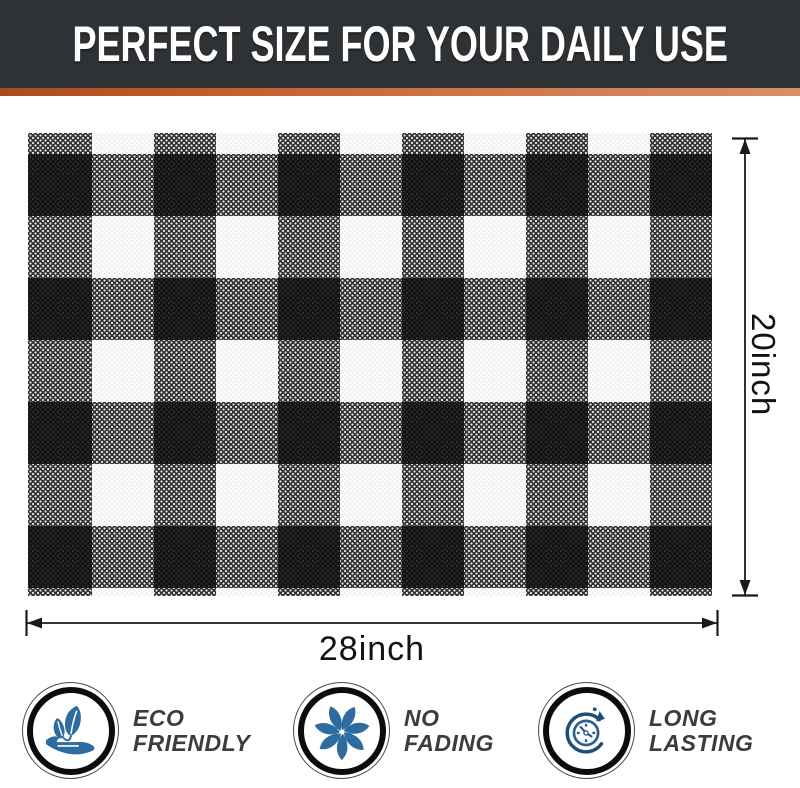  I want to click on feature-long-lasting: LONG LASTING, so click(645, 730).